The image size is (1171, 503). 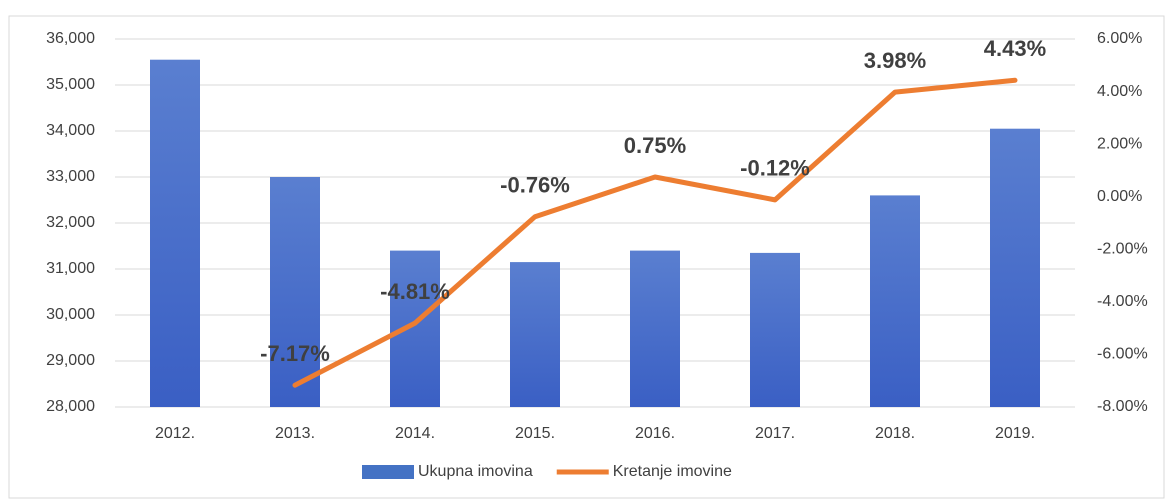 What do you see at coordinates (70, 38) in the screenshot?
I see `y-tick-label: 36,000` at bounding box center [70, 38].